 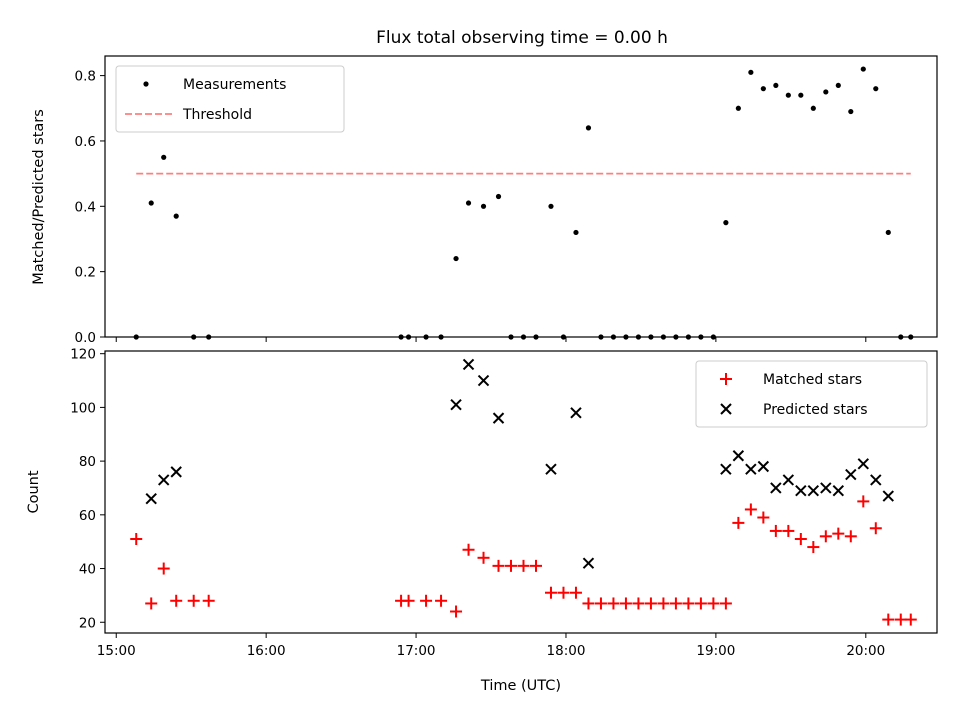 I want to click on bottom-y-axis-label: Count, so click(x=34, y=491).